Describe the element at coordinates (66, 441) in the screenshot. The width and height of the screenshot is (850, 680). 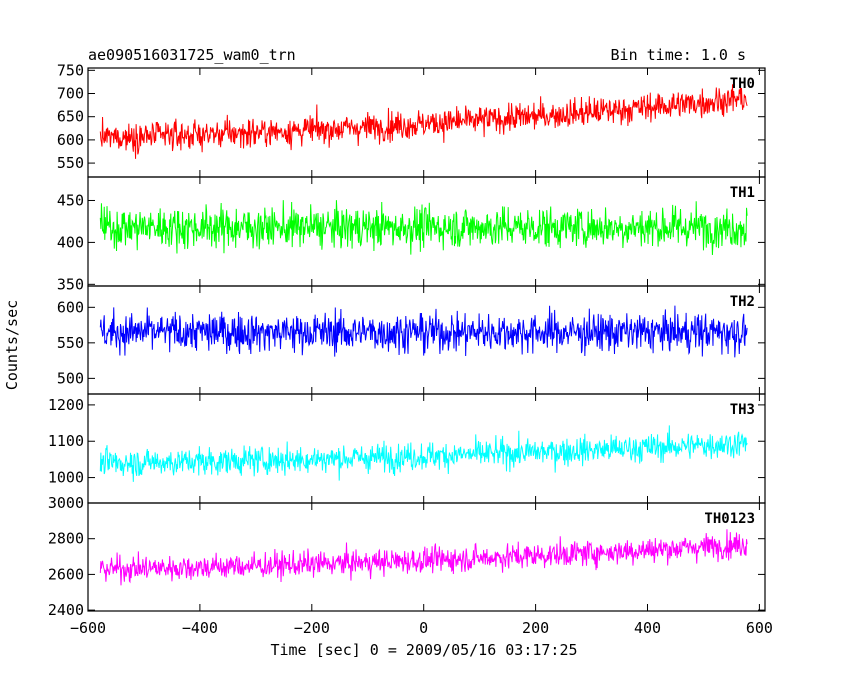
I see `y-tick-label: 1100` at that location.